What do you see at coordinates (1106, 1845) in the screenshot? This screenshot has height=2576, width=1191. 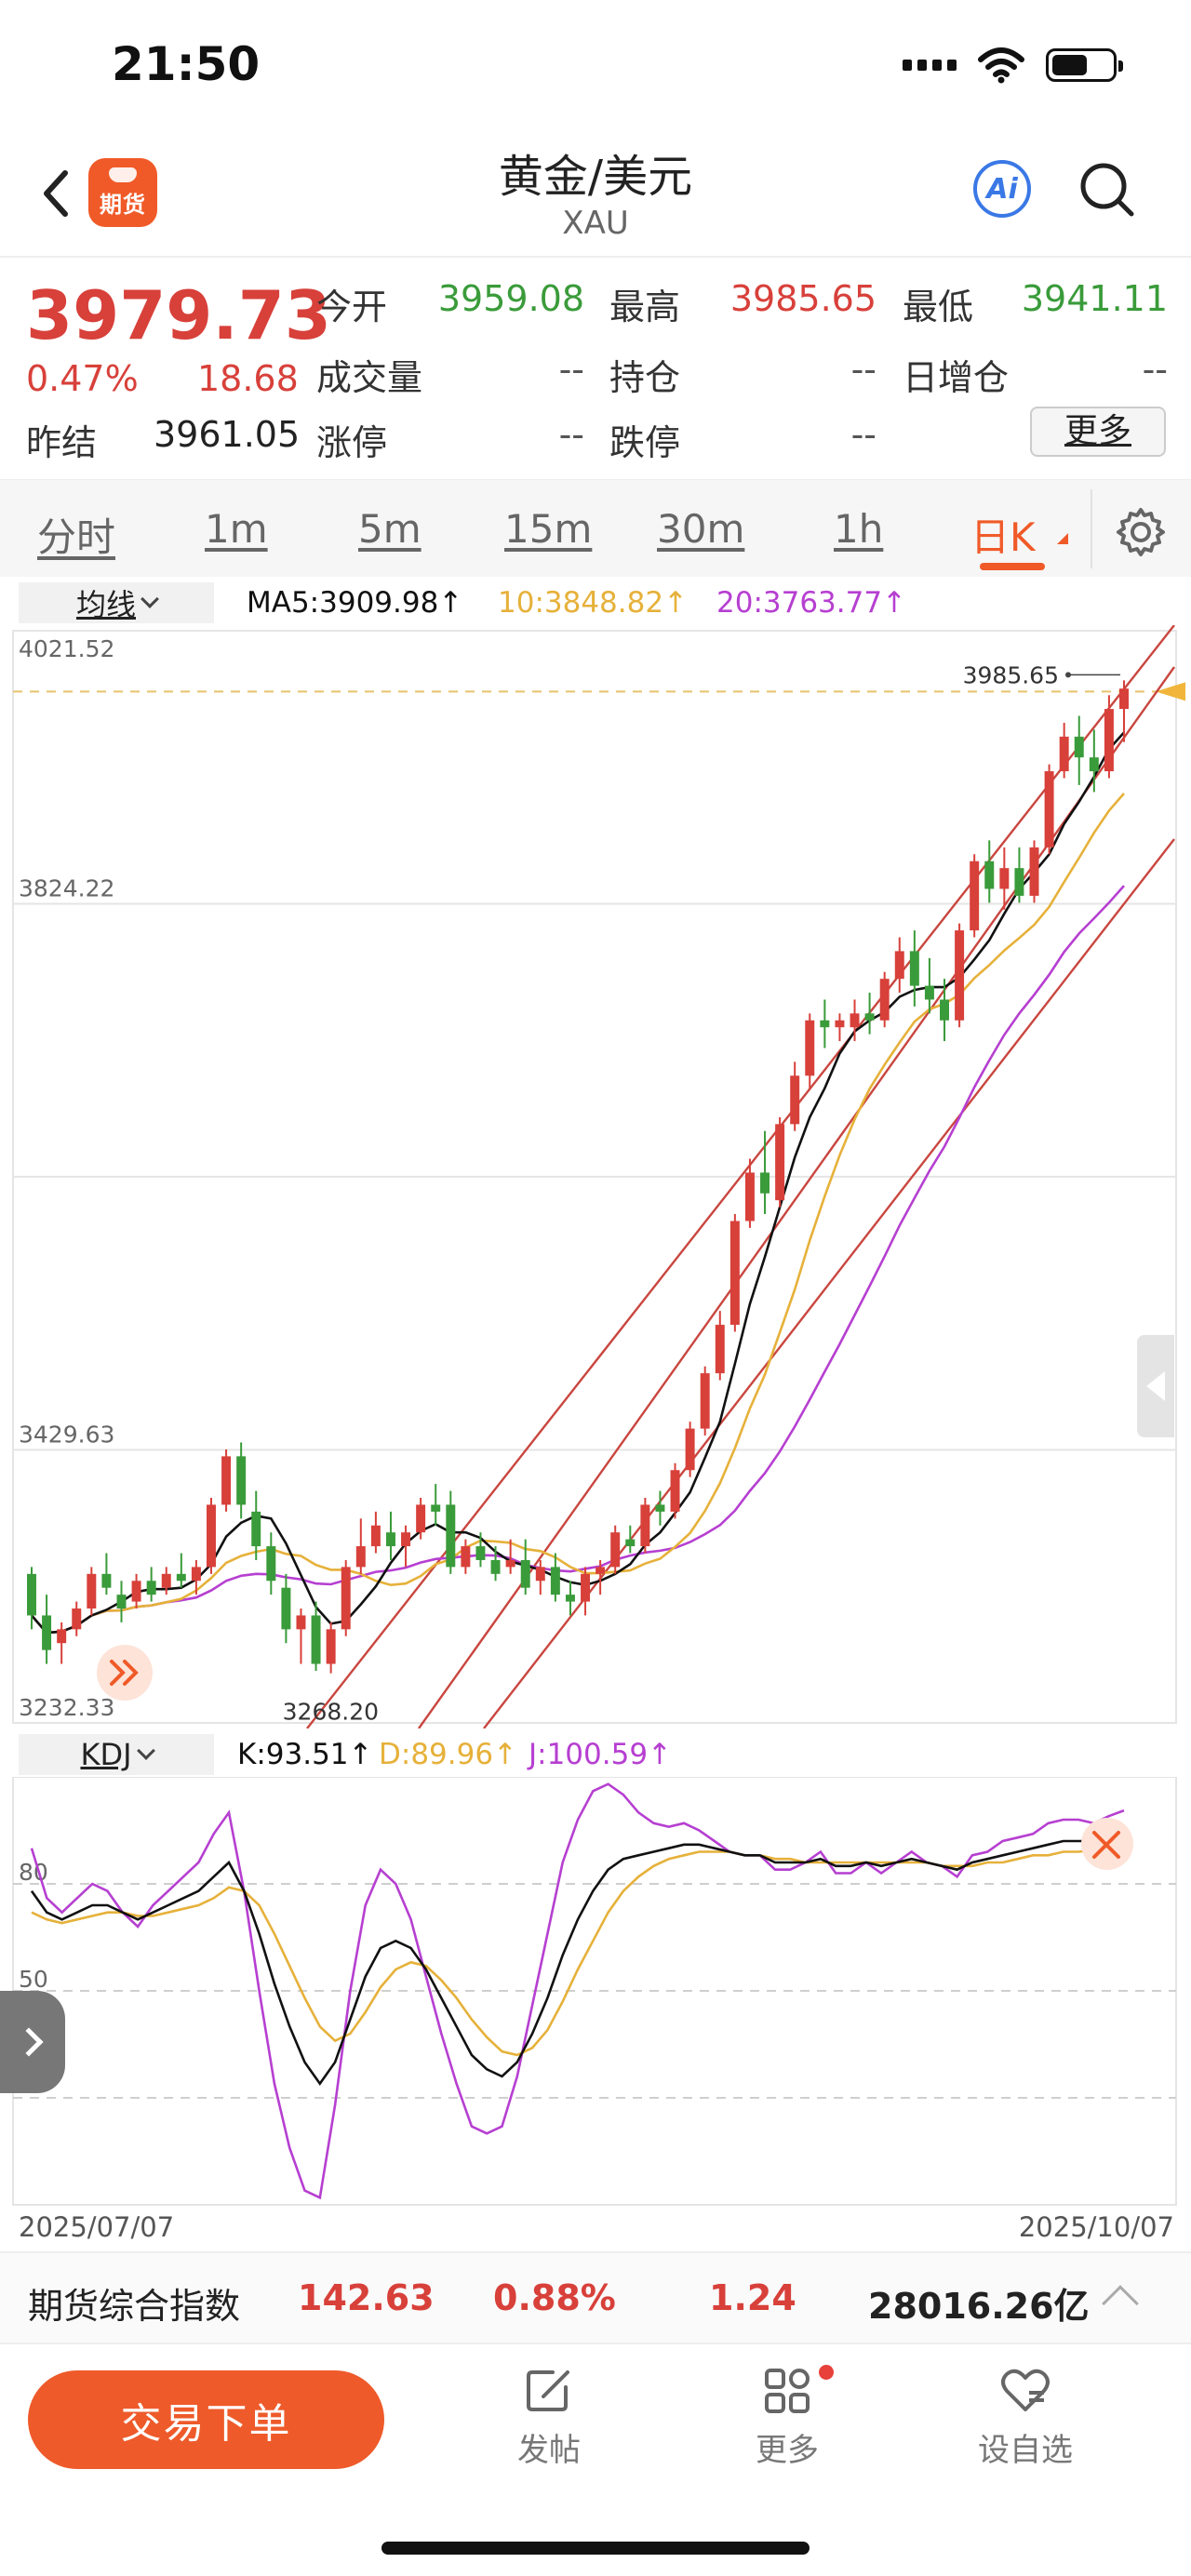 I see `close-icon` at bounding box center [1106, 1845].